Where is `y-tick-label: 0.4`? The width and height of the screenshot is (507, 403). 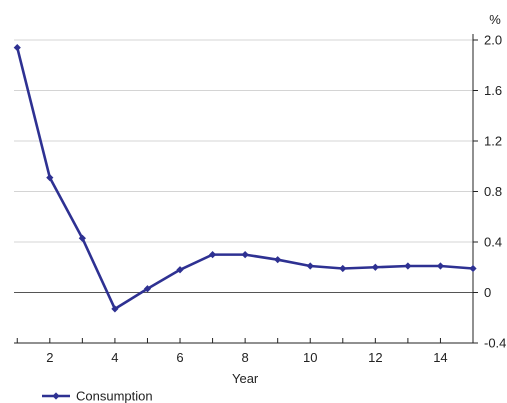
y-tick-label: 0.4 is located at coordinates (493, 242).